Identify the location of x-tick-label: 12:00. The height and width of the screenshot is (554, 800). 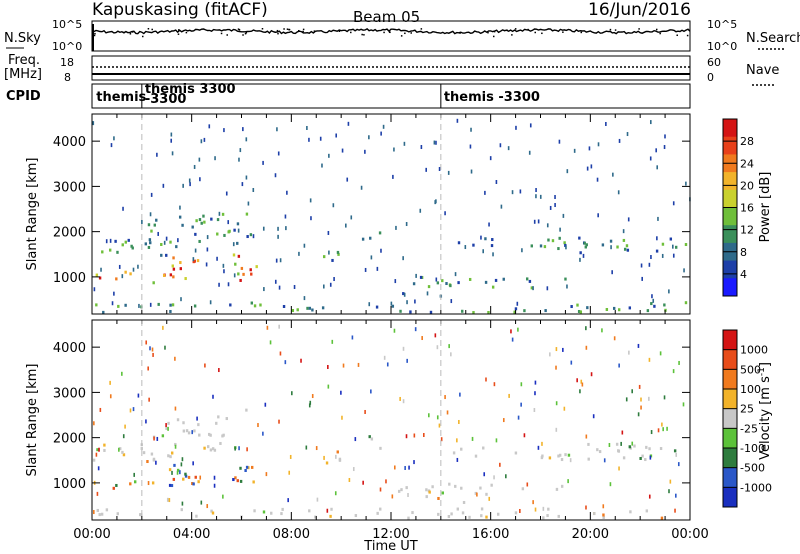
(390, 534).